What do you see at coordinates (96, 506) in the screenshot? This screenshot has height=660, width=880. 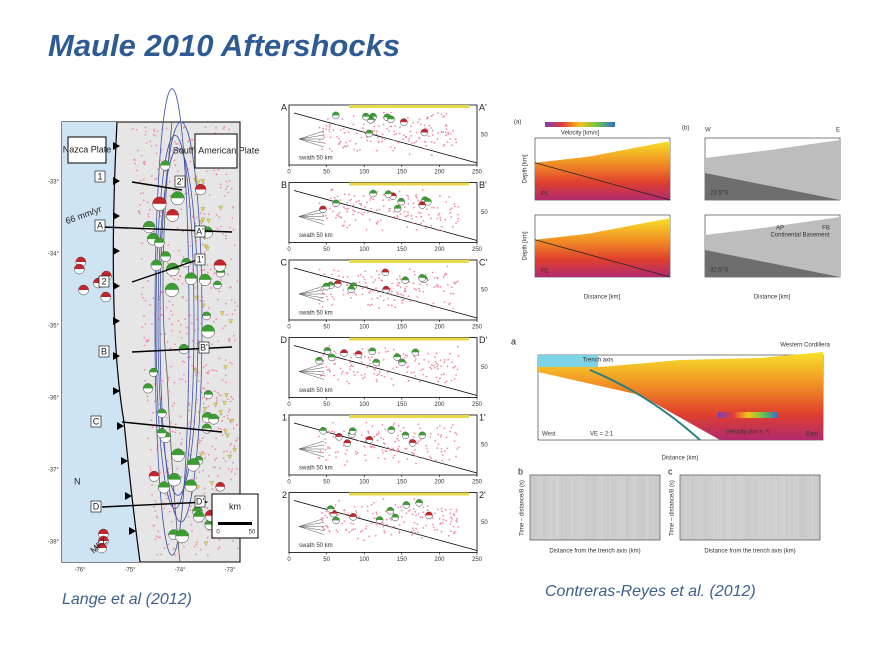 I see `profile-label: D` at bounding box center [96, 506].